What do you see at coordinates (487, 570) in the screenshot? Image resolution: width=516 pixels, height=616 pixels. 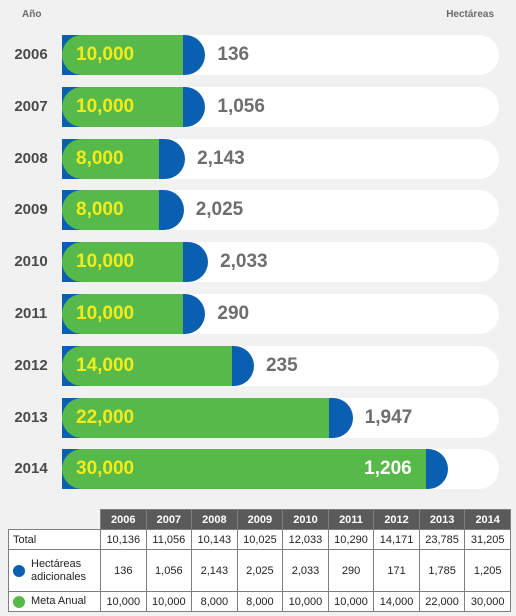 I see `table-cell: 1,205` at bounding box center [487, 570].